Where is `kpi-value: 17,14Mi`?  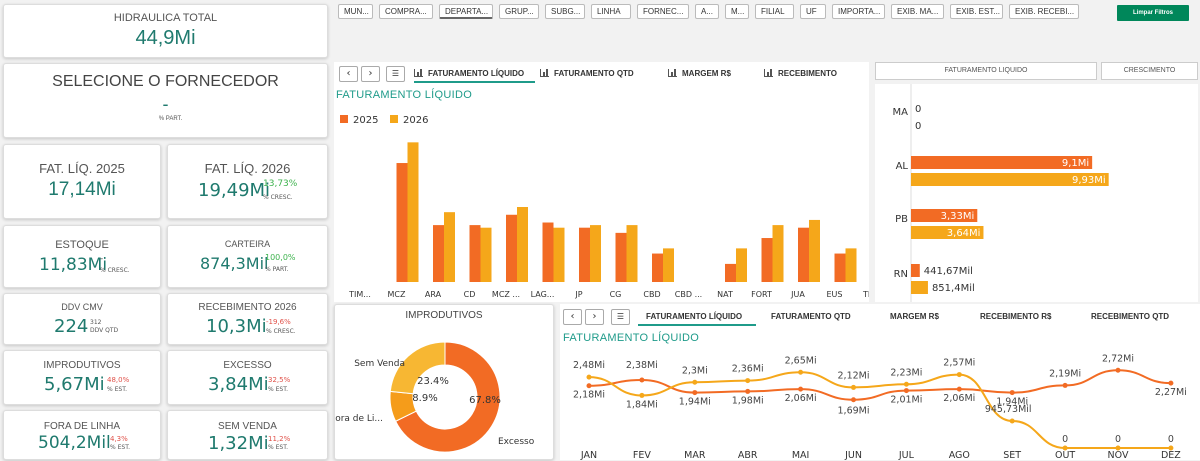 kpi-value: 17,14Mi is located at coordinates (82, 189).